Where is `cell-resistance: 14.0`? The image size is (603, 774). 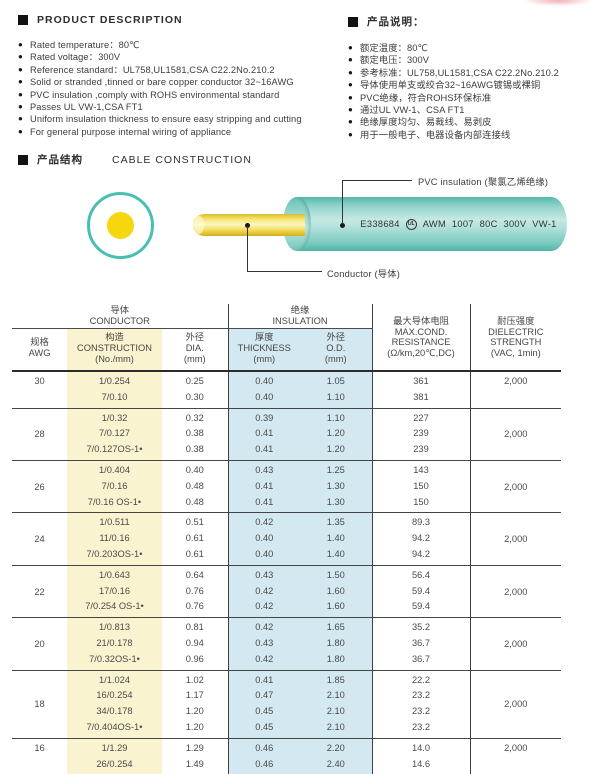 cell-resistance: 14.0 is located at coordinates (421, 747).